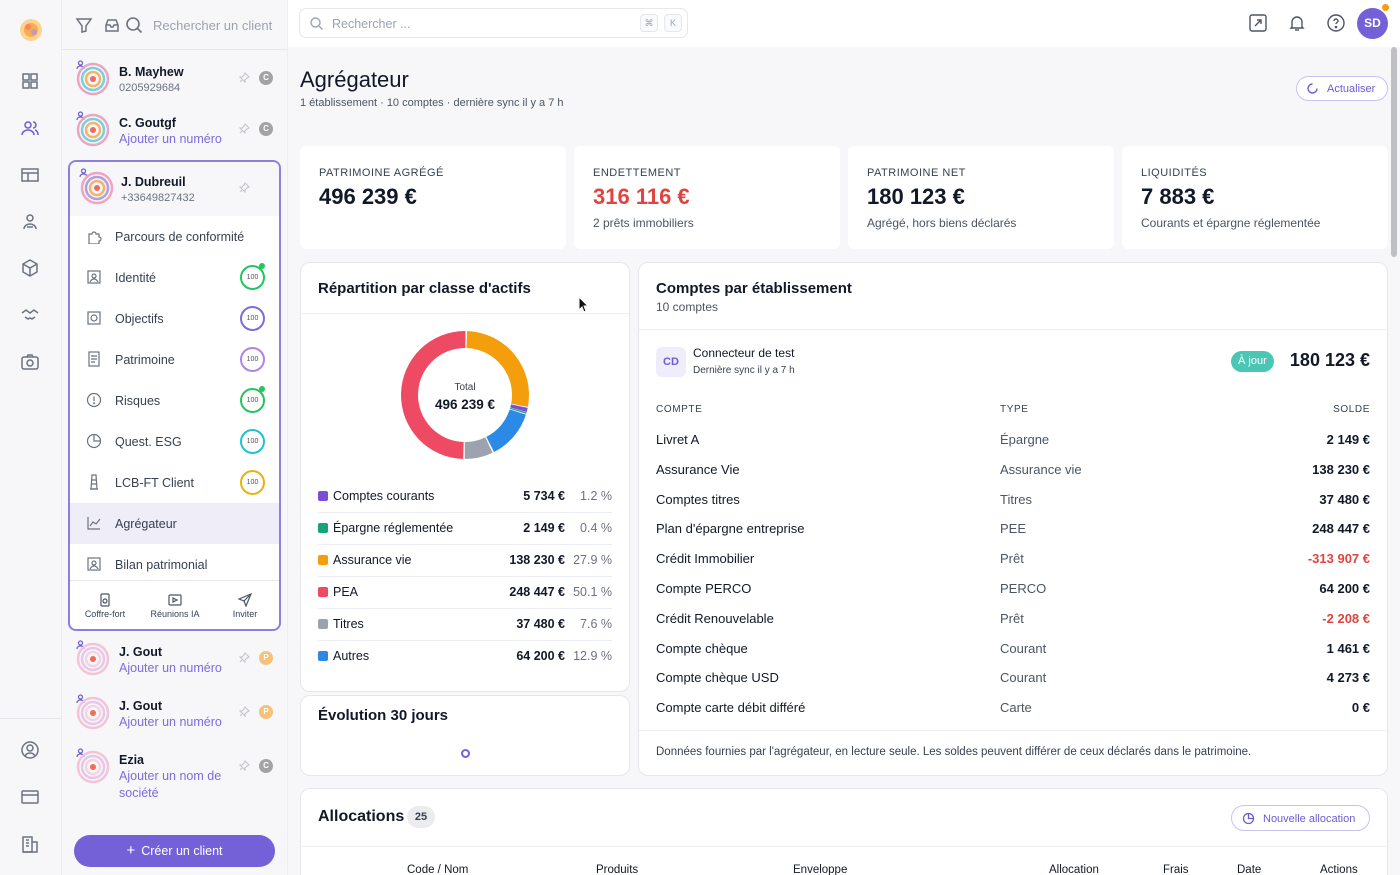 This screenshot has width=1400, height=875. Describe the element at coordinates (174, 441) in the screenshot. I see `client-menu-item: Quest. ESG 100` at that location.